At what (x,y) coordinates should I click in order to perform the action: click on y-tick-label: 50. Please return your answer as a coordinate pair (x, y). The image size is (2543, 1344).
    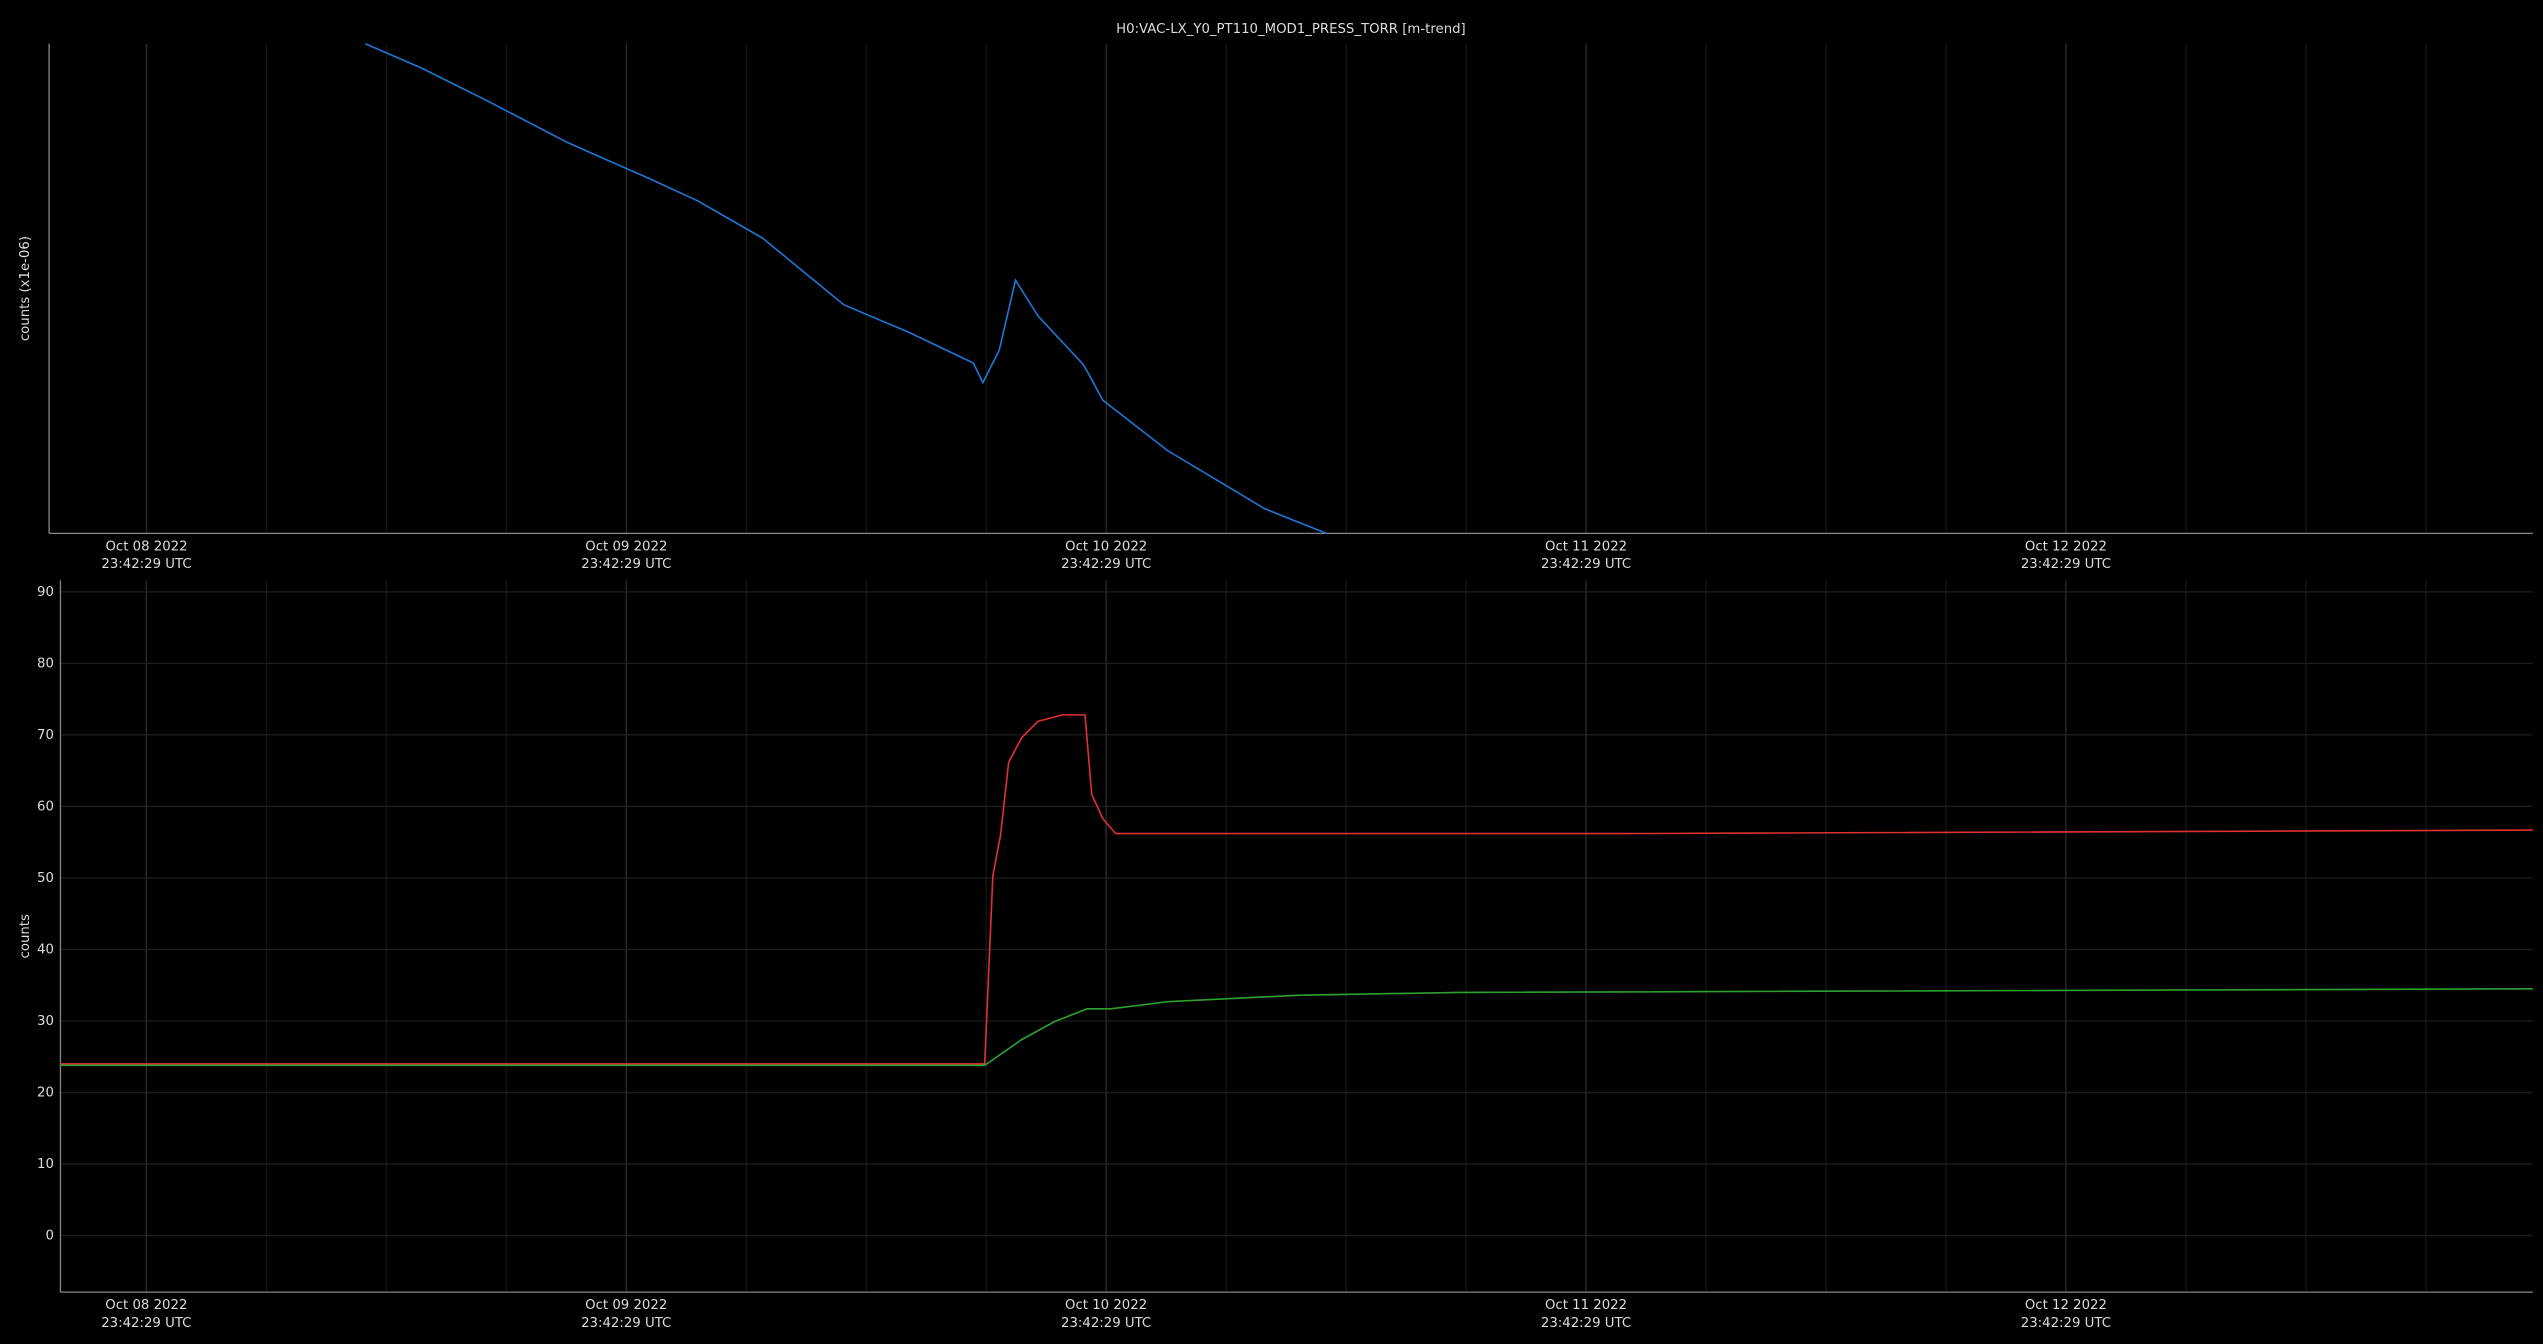
    Looking at the image, I should click on (45, 878).